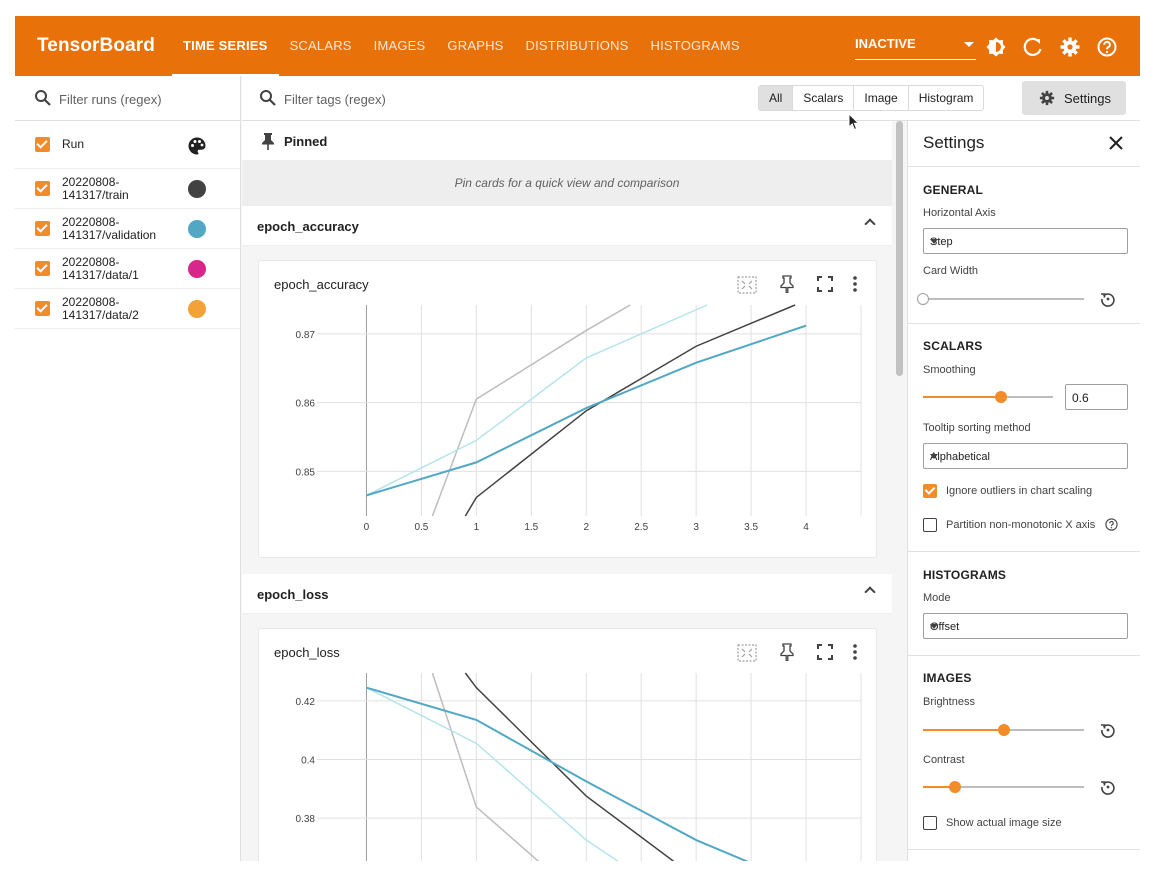 The image size is (1162, 883). I want to click on partition-label: Partition non-monotonic X axis, so click(1021, 525).